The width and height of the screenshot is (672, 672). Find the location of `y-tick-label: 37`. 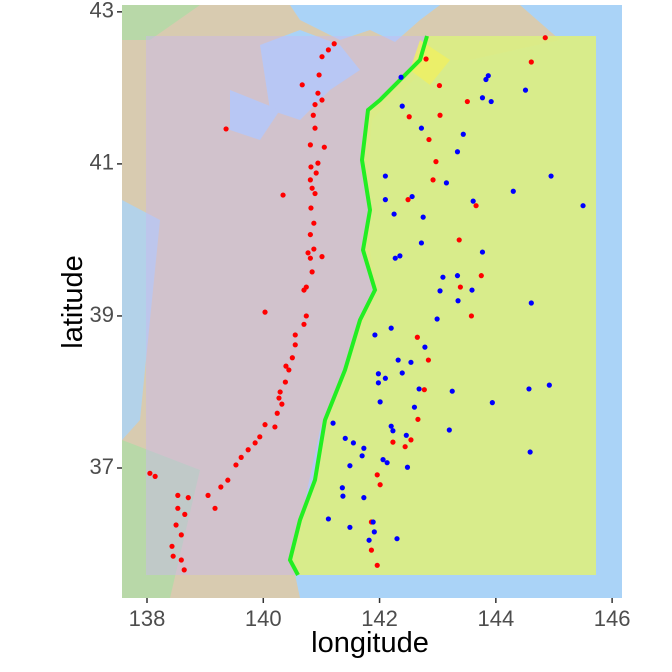

y-tick-label: 37 is located at coordinates (102, 466).